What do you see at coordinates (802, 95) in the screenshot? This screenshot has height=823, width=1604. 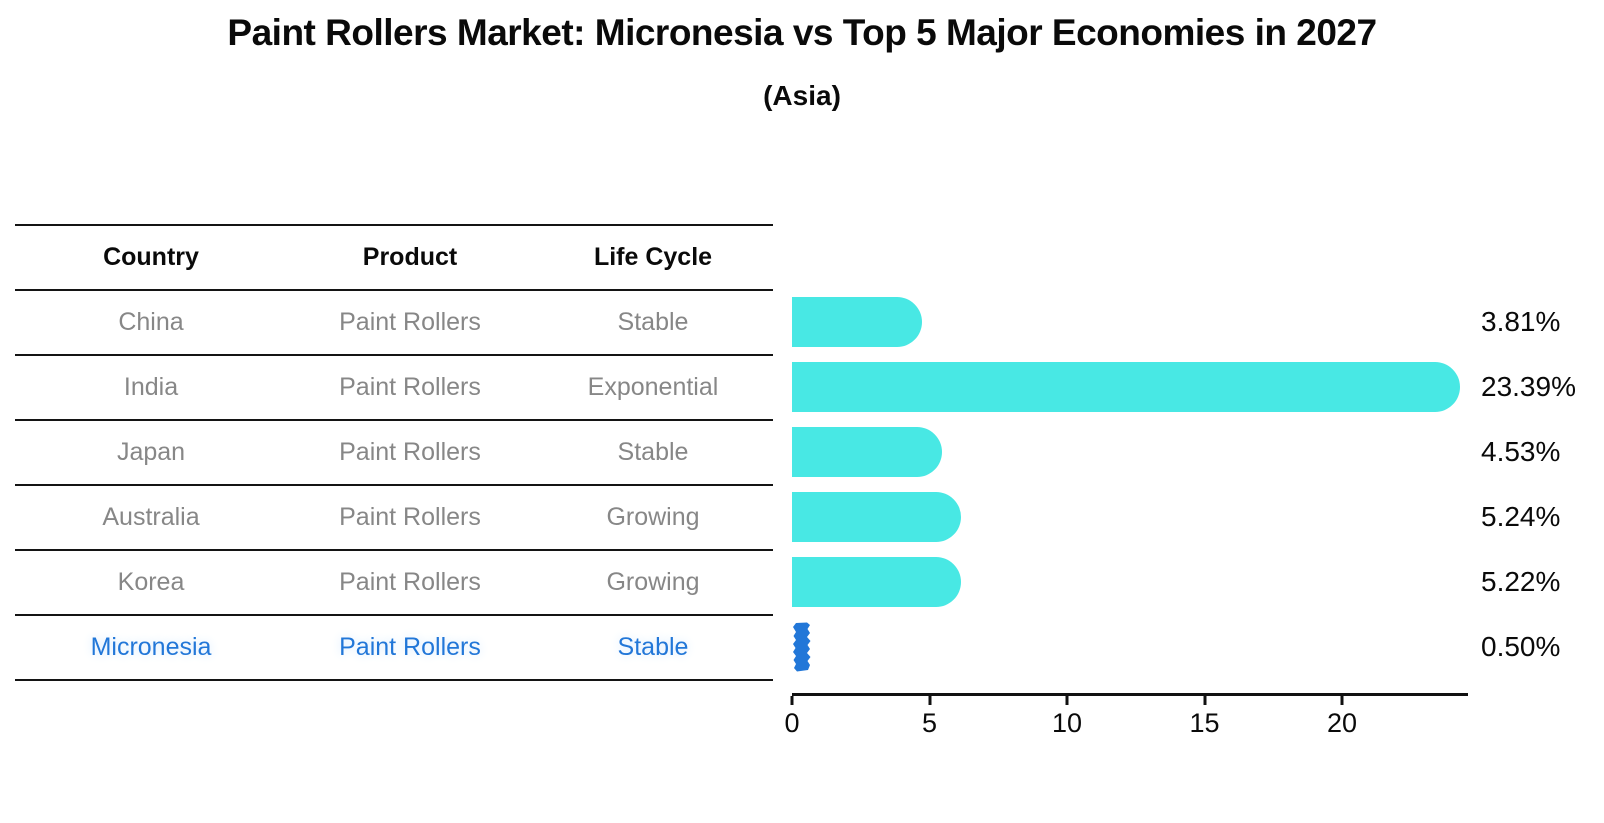 I see `page-subtitle: (Asia)` at bounding box center [802, 95].